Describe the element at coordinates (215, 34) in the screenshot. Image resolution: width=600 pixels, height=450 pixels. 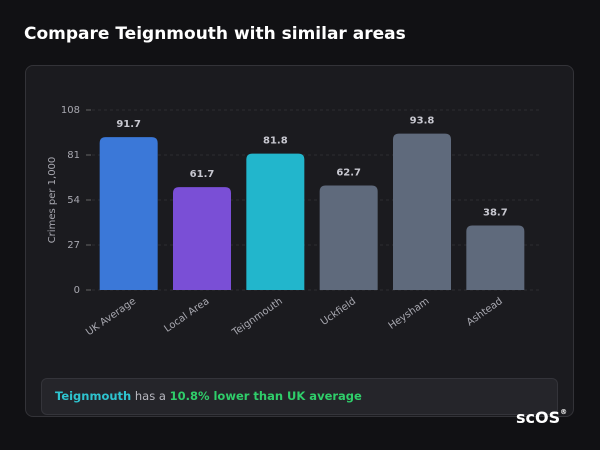
I see `page-title: Compare Teignmouth with similar areas` at that location.